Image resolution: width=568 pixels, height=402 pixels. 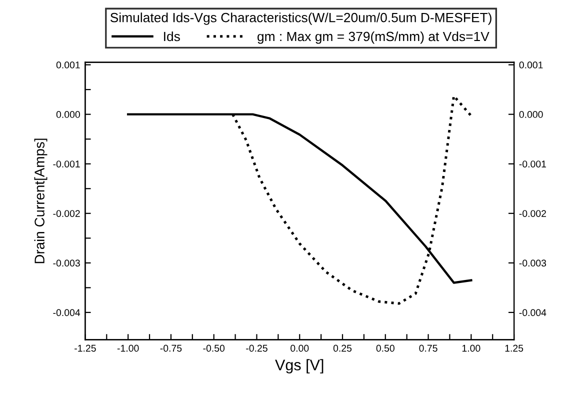 What do you see at coordinates (532, 213) in the screenshot?
I see `y2-tick-label: -0.002` at bounding box center [532, 213].